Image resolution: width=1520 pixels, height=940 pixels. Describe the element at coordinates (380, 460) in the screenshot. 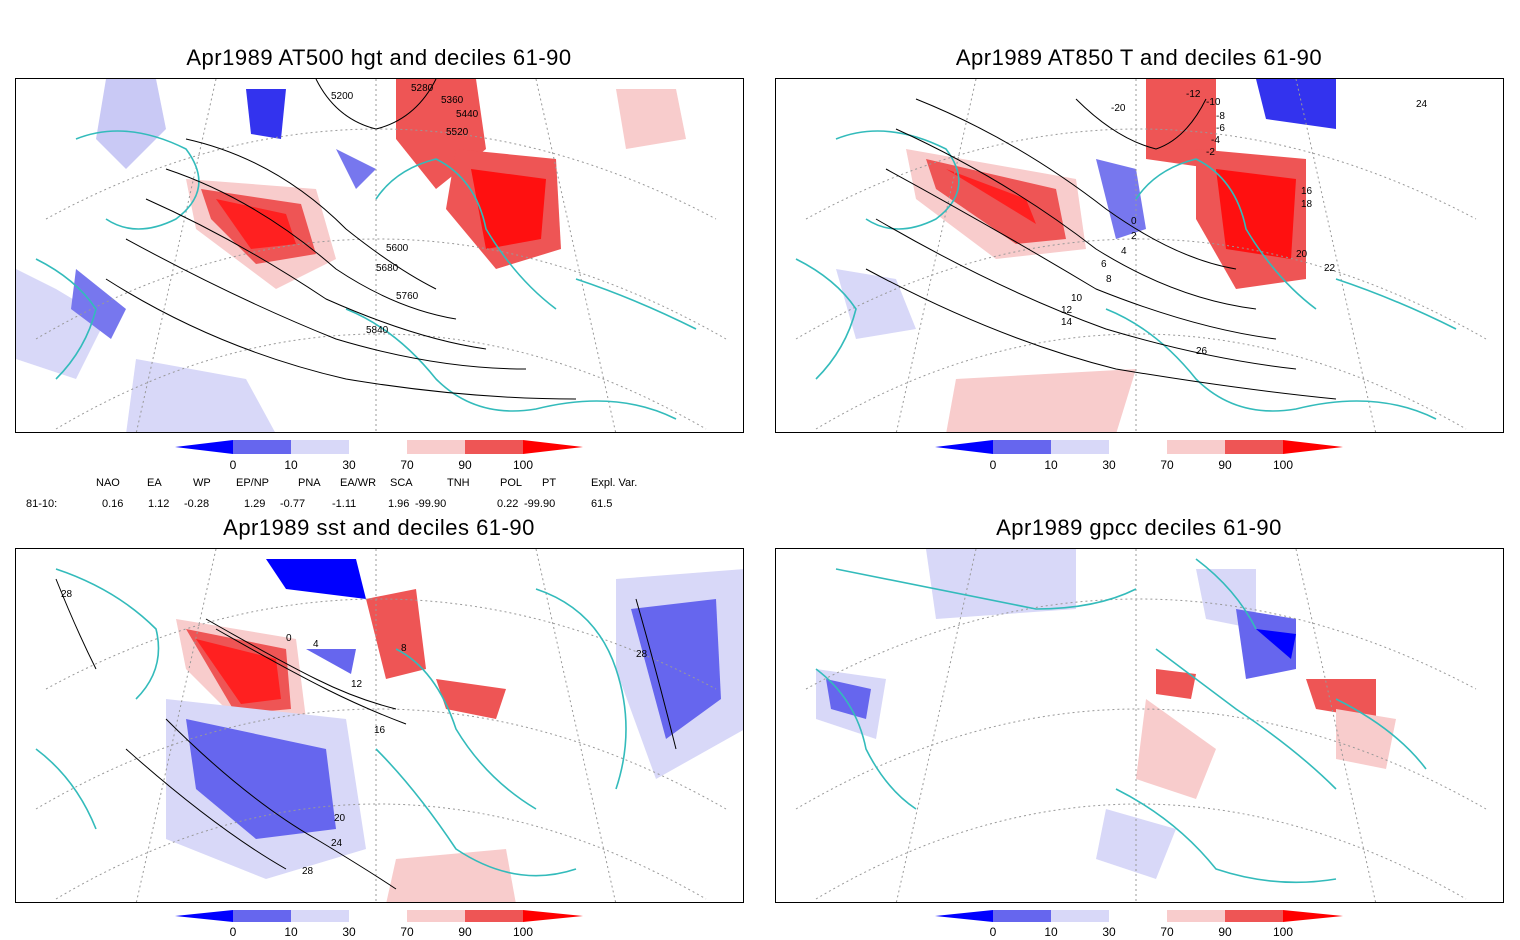

I see `colorbar-at500: 0 10 30 70 90 100` at that location.